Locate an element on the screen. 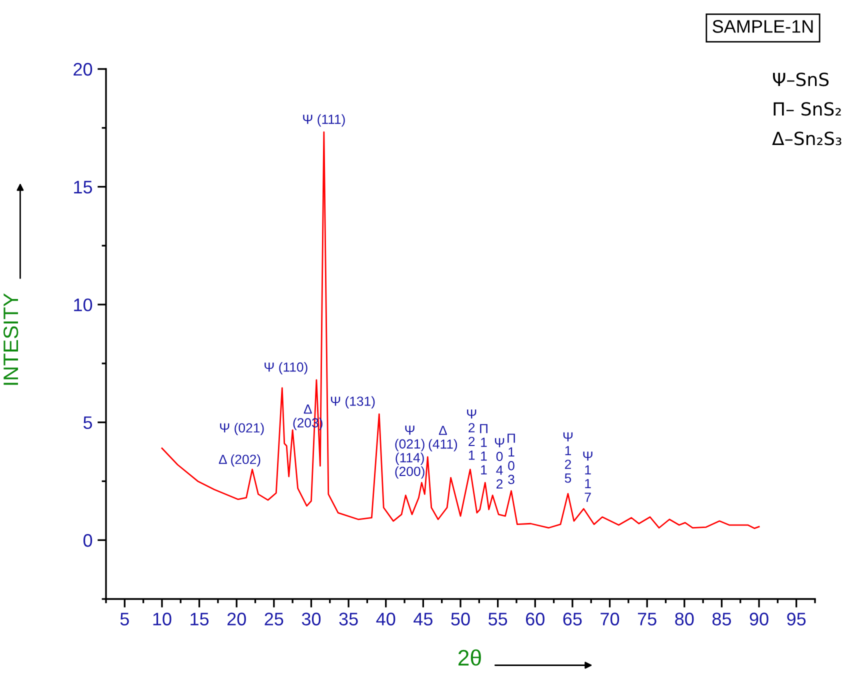  annotation: Π– SnS₂ is located at coordinates (807, 109).